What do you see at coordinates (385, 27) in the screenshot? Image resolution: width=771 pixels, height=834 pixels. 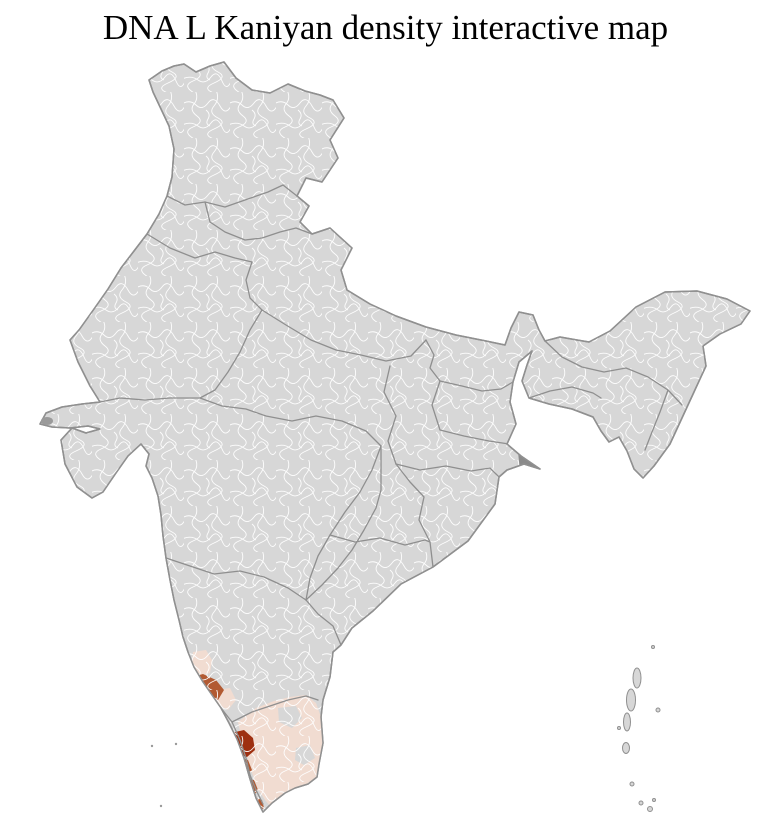 I see `page-title: DNA L Kaniyan density interactive map` at bounding box center [385, 27].